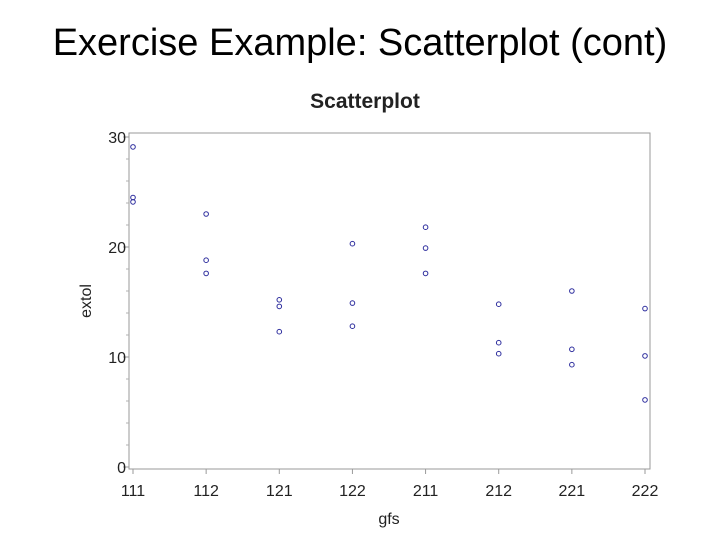 This screenshot has height=540, width=720. I want to click on x-tick-label: 112, so click(206, 491).